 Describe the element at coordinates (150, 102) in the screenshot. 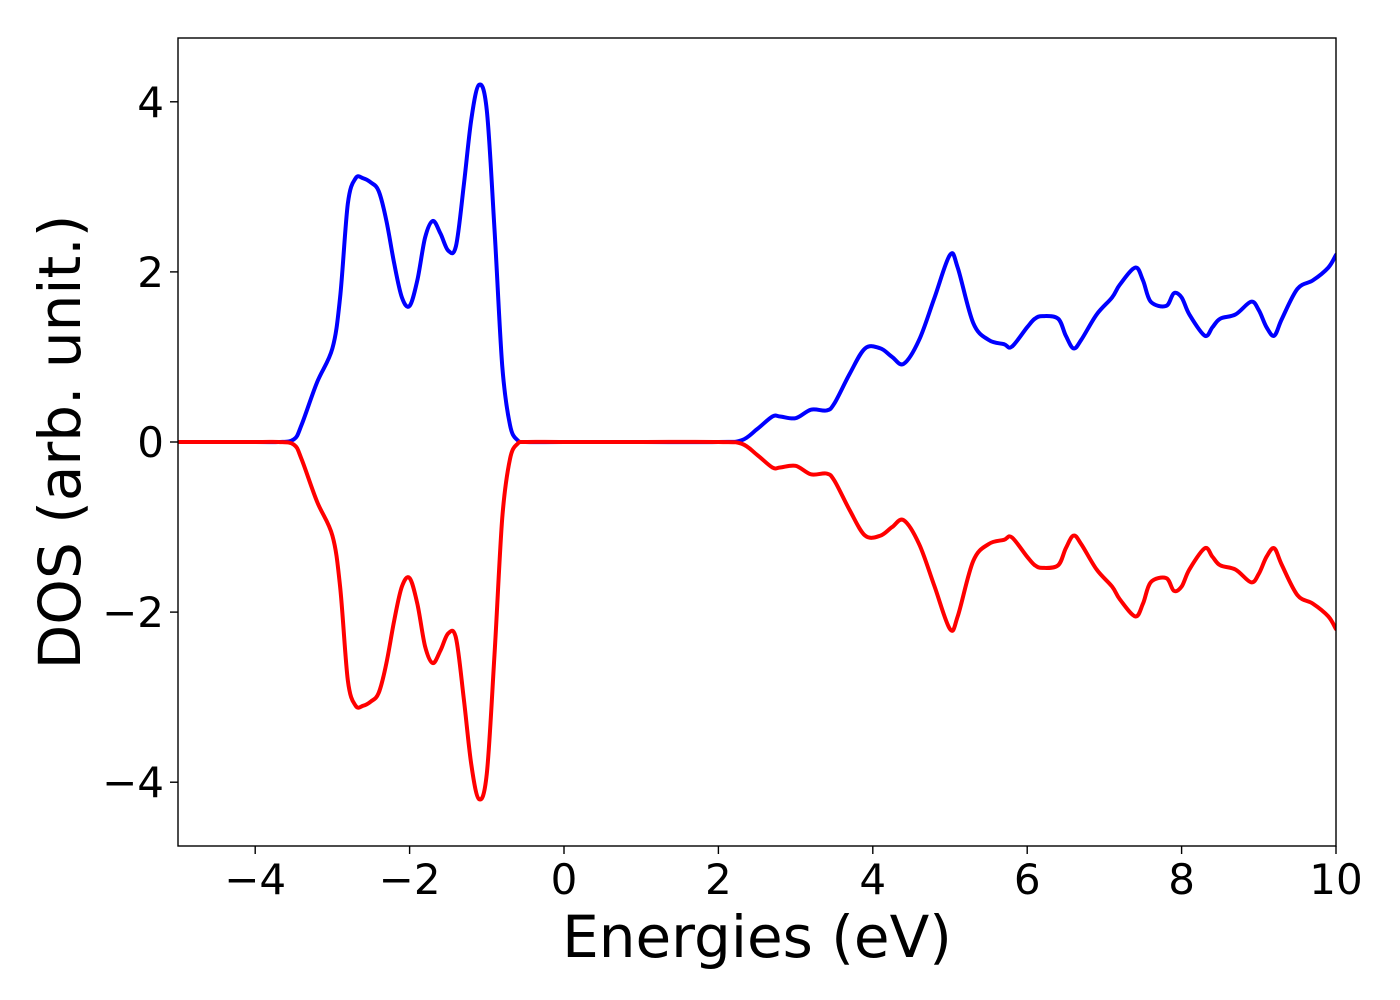

I see `y-tick-label: 4` at that location.